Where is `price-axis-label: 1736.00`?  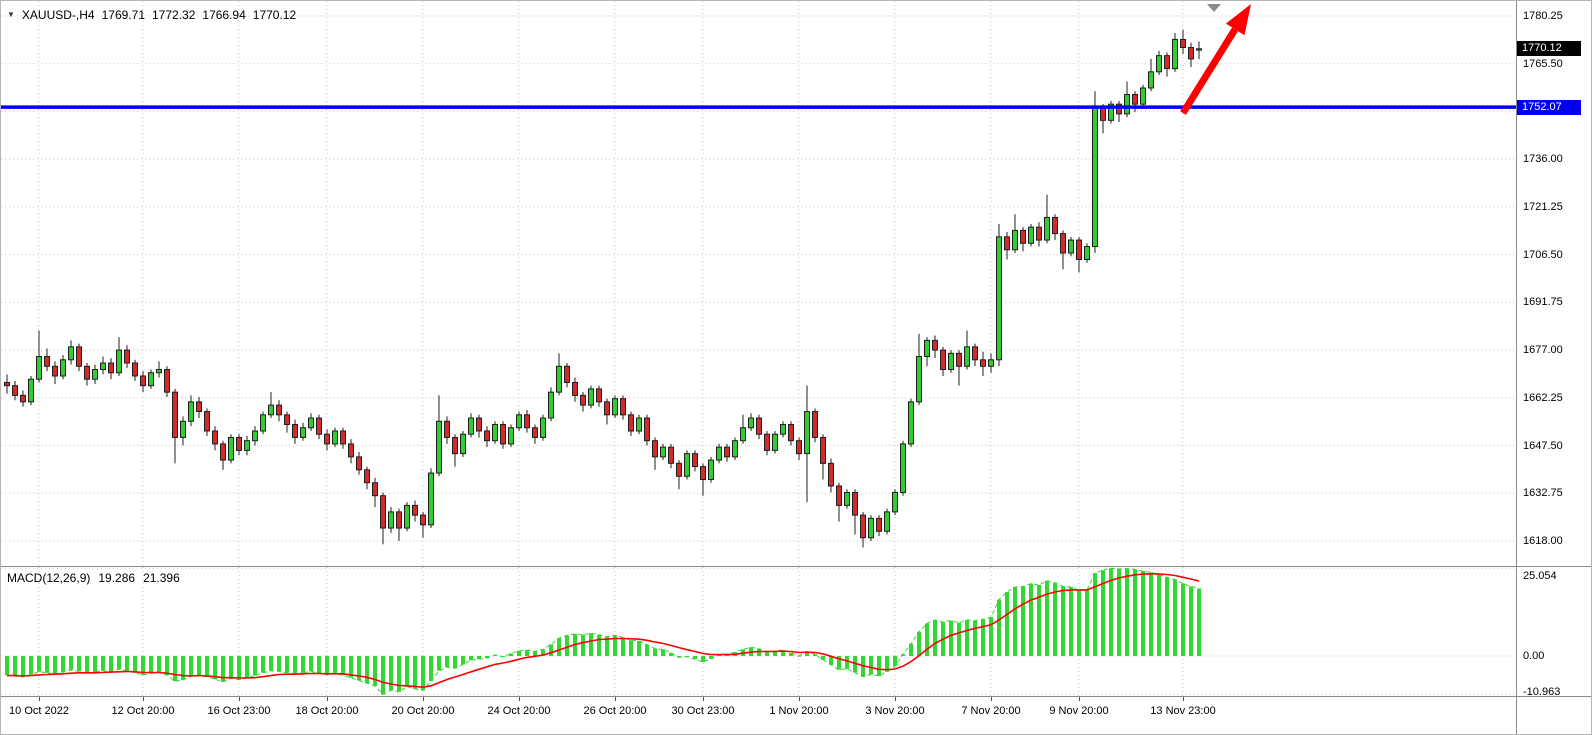
price-axis-label: 1736.00 is located at coordinates (1543, 159).